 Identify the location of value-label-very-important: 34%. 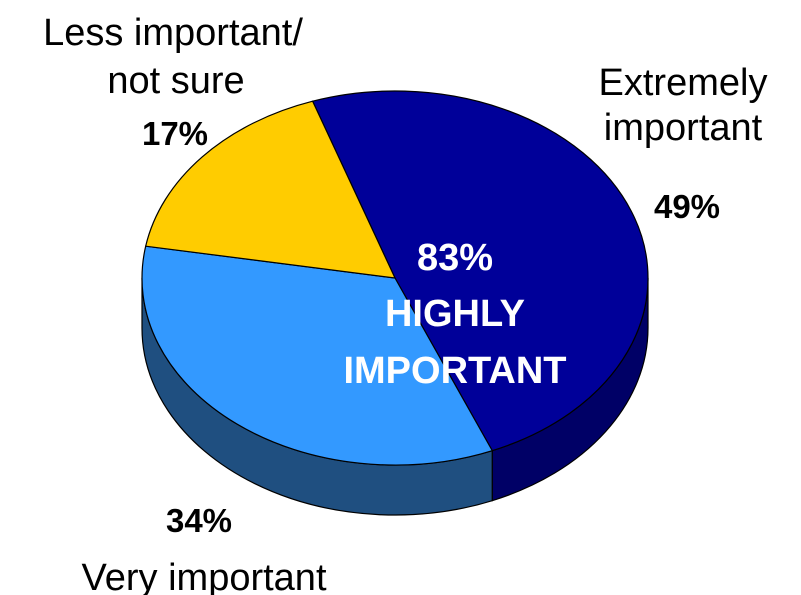
(199, 520).